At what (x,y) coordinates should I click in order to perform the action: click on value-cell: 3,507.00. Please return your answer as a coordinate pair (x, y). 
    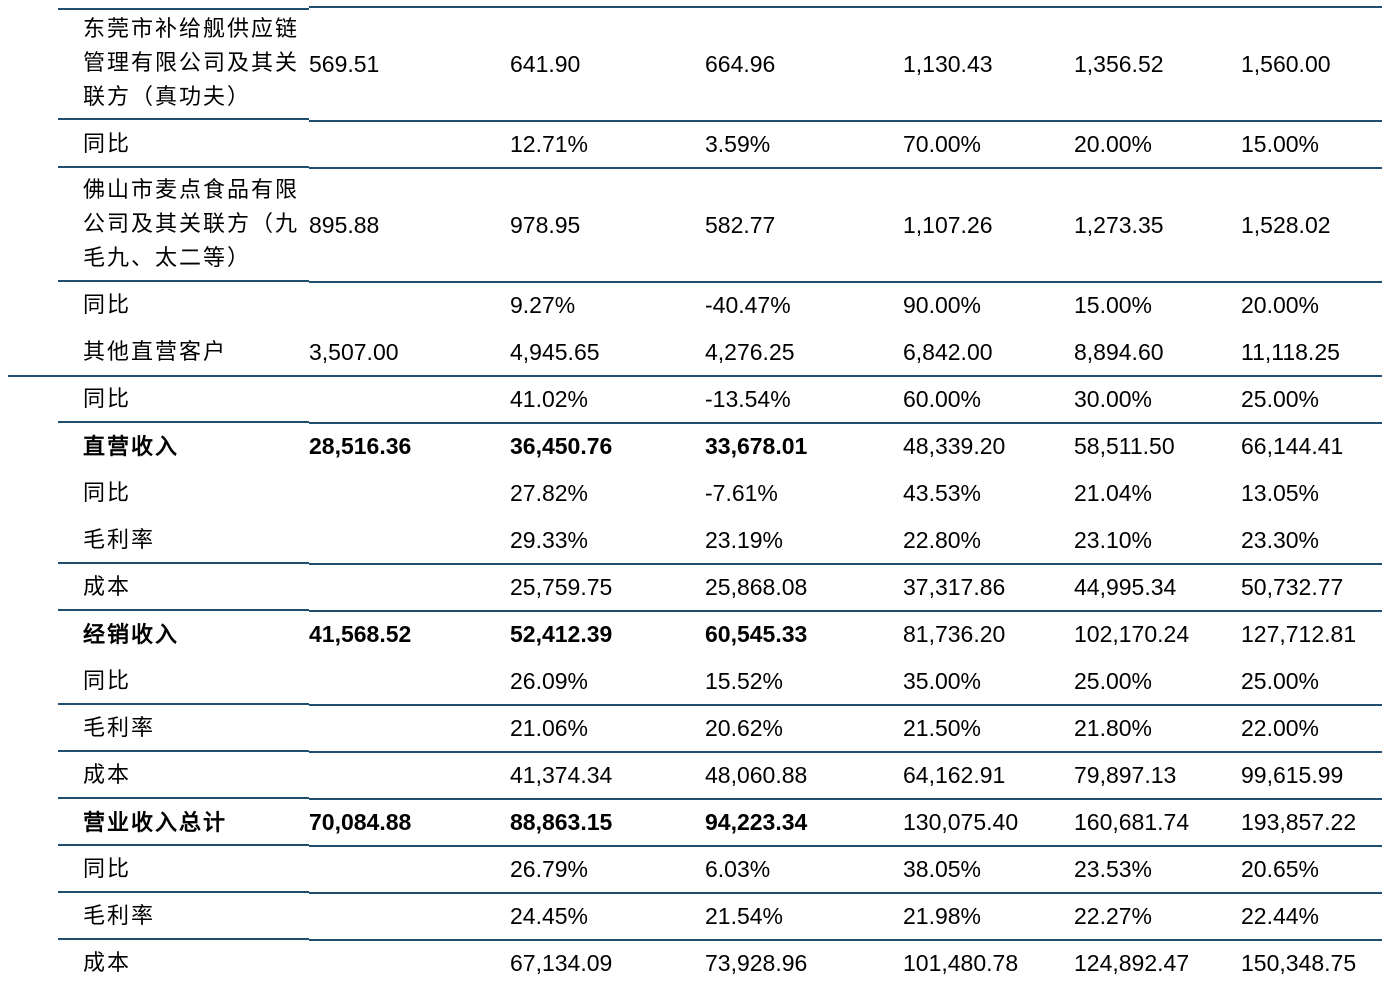
    Looking at the image, I should click on (409, 353).